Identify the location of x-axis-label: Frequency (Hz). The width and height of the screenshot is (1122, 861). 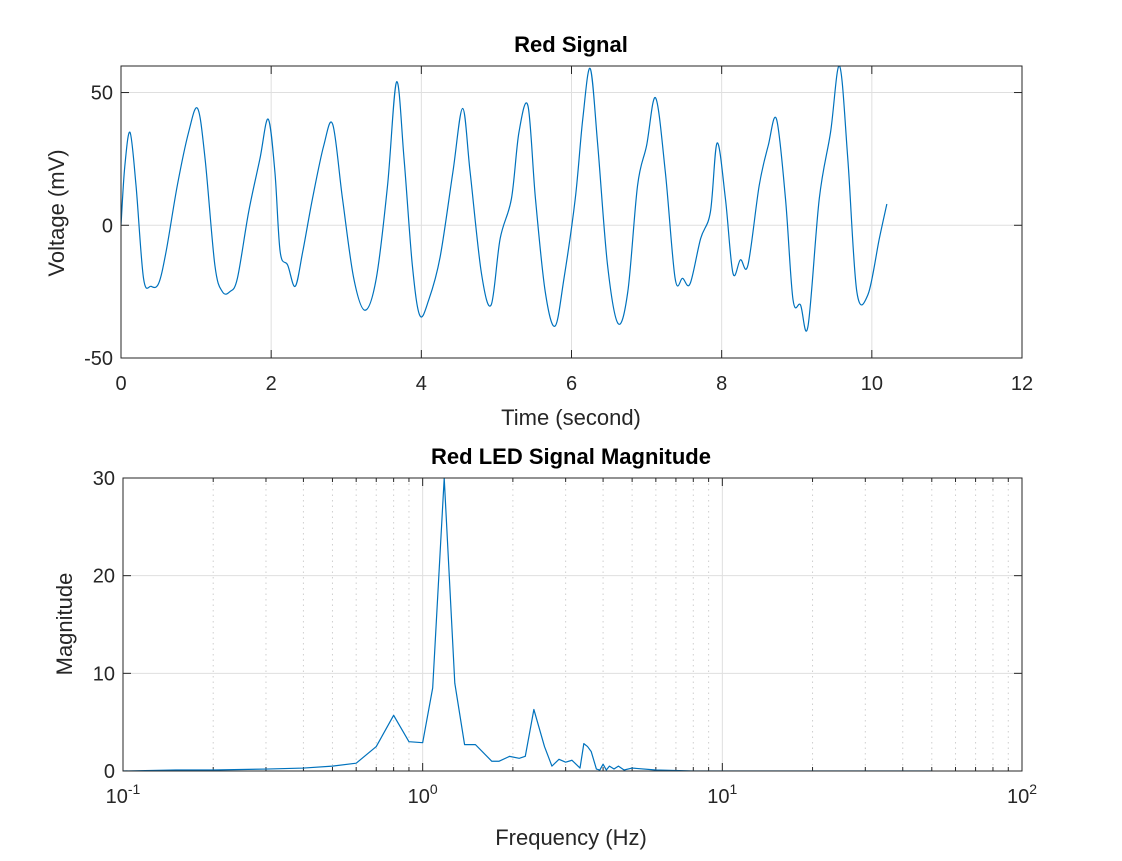
(571, 837).